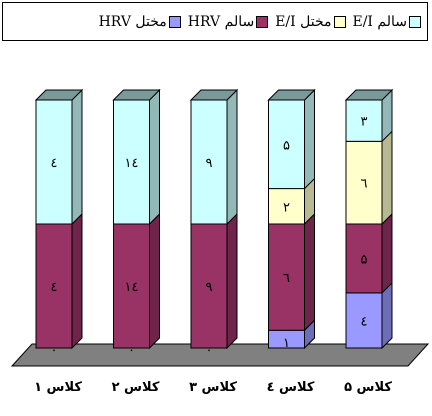 Image resolution: width=432 pixels, height=416 pixels. What do you see at coordinates (286, 343) in the screenshot?
I see `data-label: ۱` at bounding box center [286, 343].